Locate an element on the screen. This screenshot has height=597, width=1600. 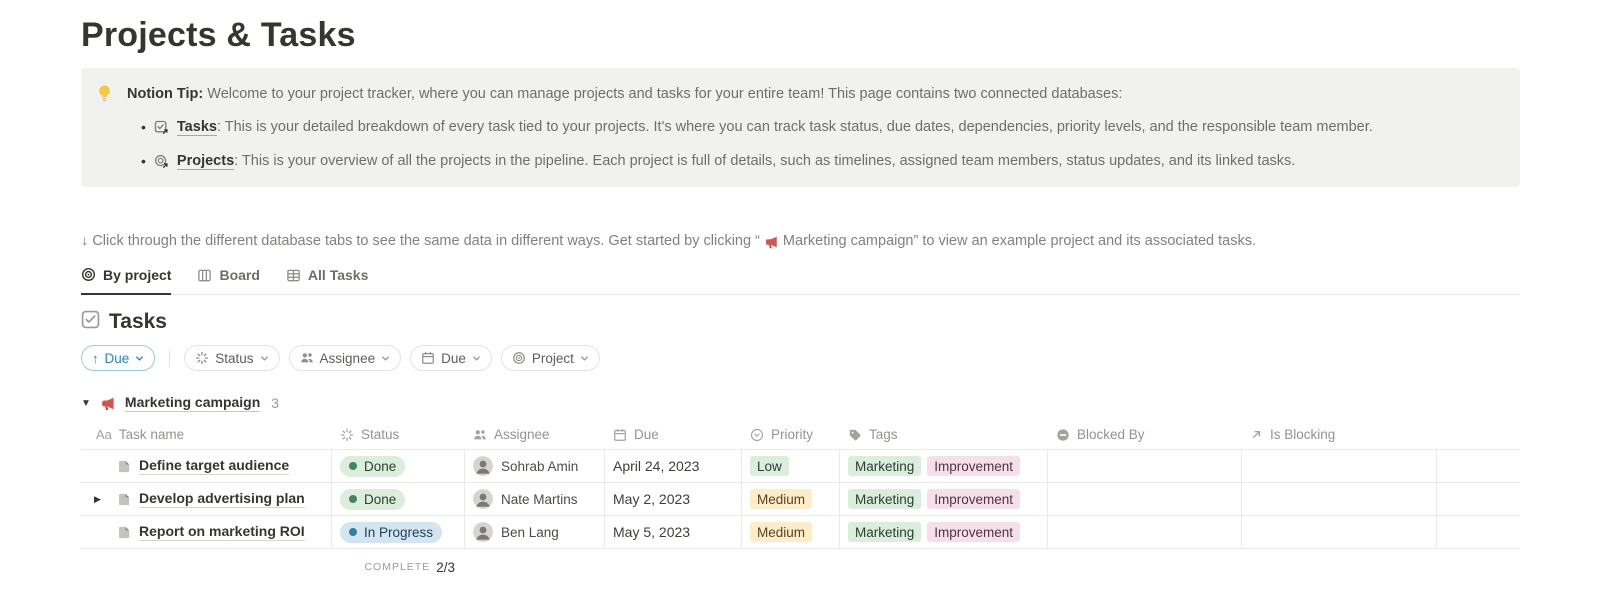
assignee-name: Ben Lang is located at coordinates (530, 532).